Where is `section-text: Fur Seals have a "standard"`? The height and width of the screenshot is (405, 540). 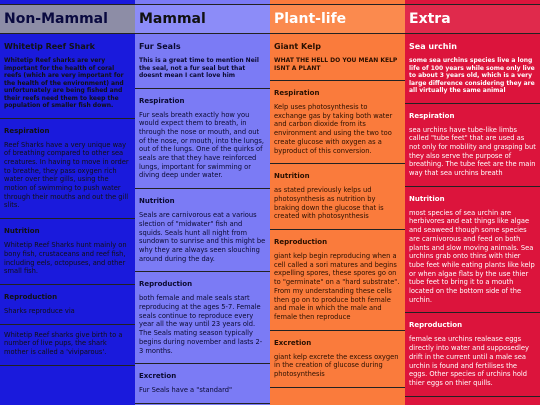 section-text: Fur Seals have a "standard" is located at coordinates (186, 390).